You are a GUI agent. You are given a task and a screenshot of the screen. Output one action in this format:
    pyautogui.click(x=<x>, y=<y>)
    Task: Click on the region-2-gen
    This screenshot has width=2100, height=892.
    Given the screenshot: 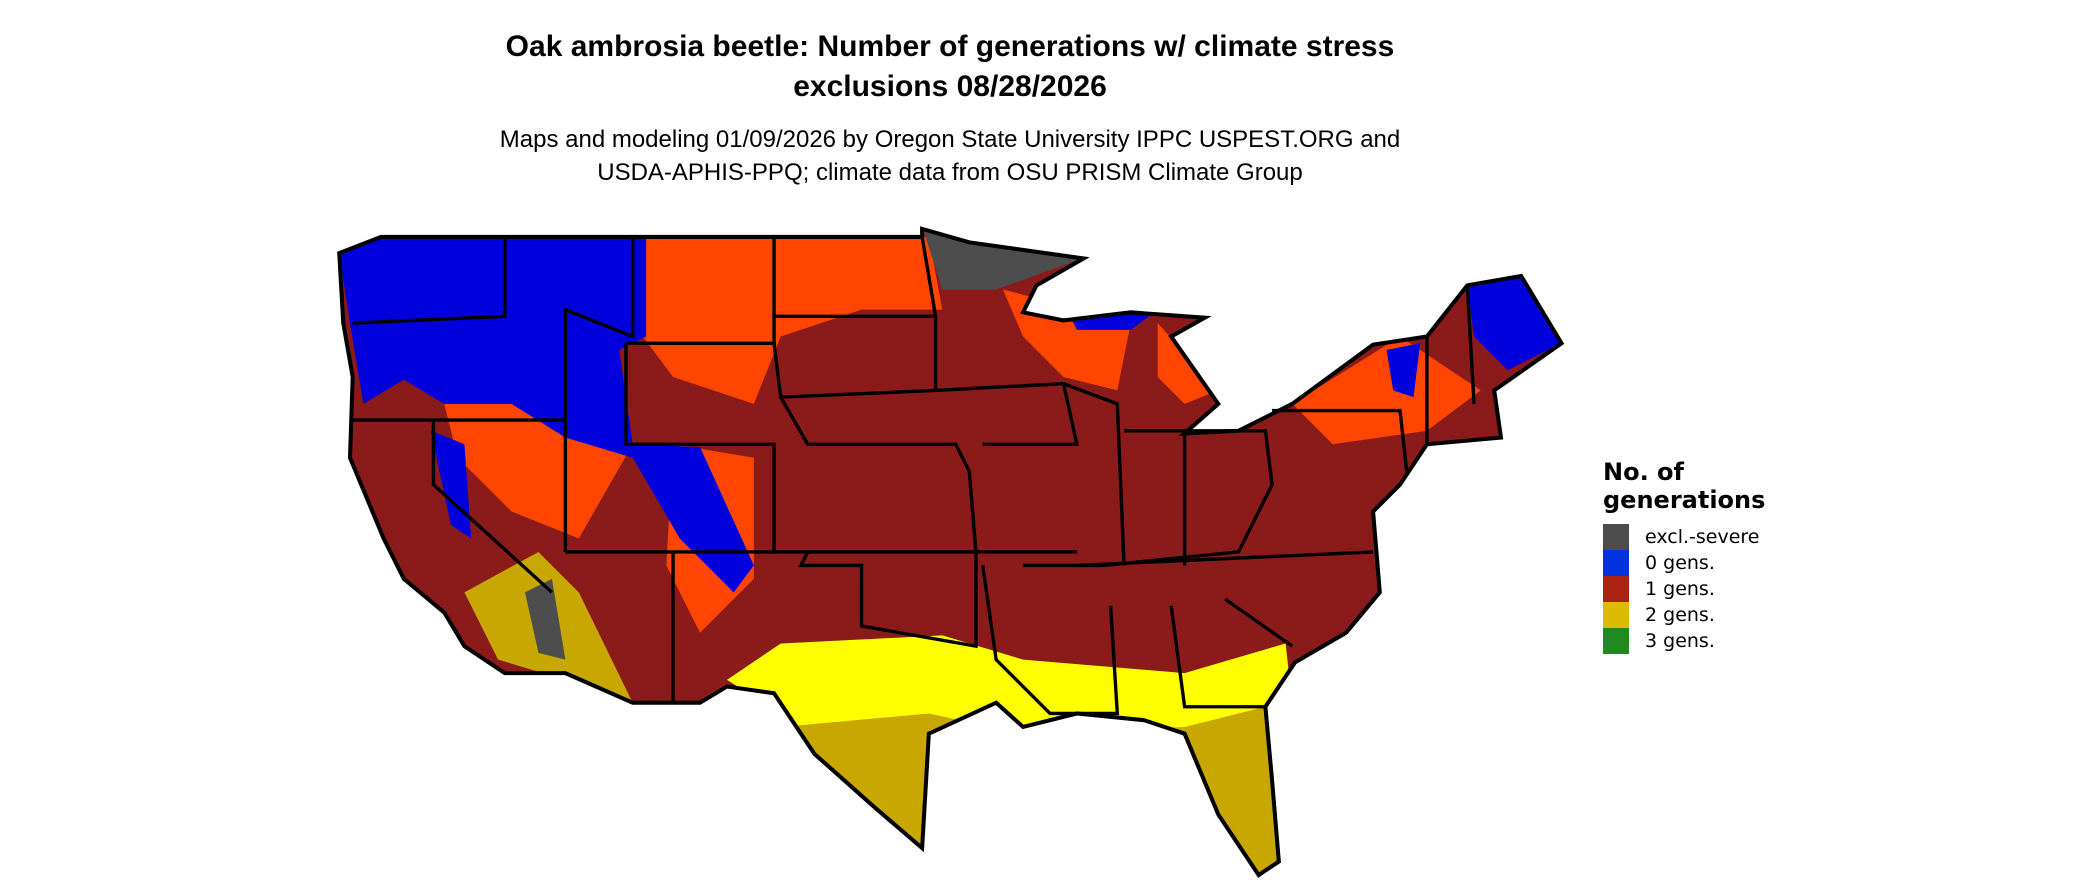 What is the action you would take?
    pyautogui.click(x=1029, y=791)
    